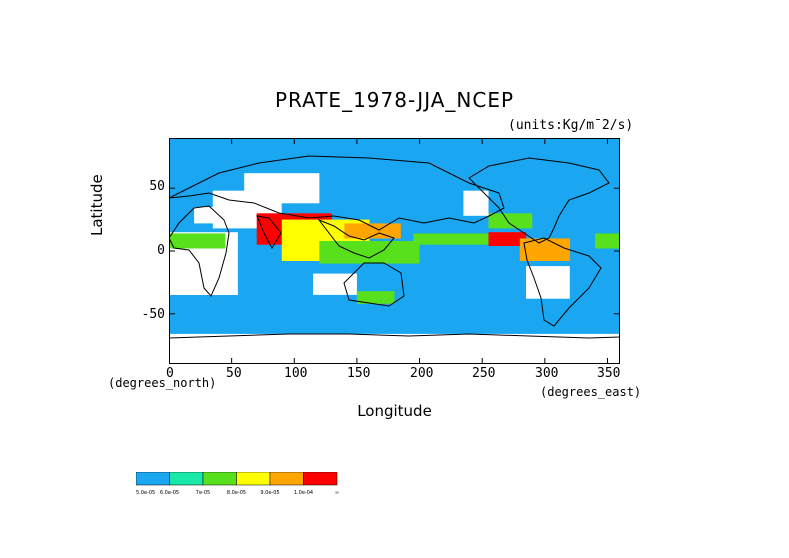 This screenshot has width=789, height=558. Describe the element at coordinates (422, 373) in the screenshot. I see `lon-tick-label: 200` at that location.